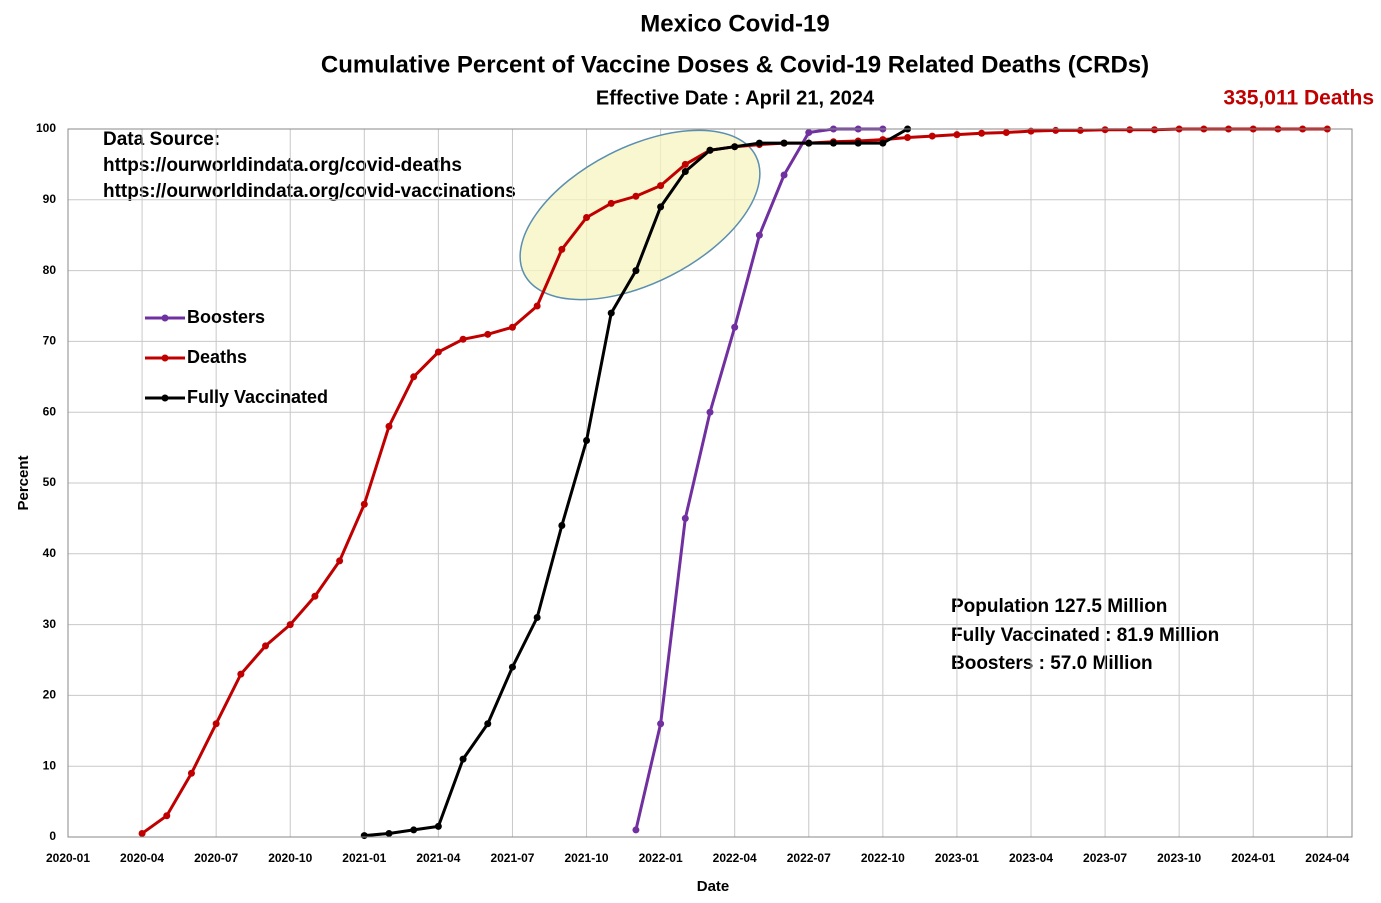 This screenshot has width=1381, height=903. Describe the element at coordinates (142, 858) in the screenshot. I see `x-tick-label: 2020-04` at that location.